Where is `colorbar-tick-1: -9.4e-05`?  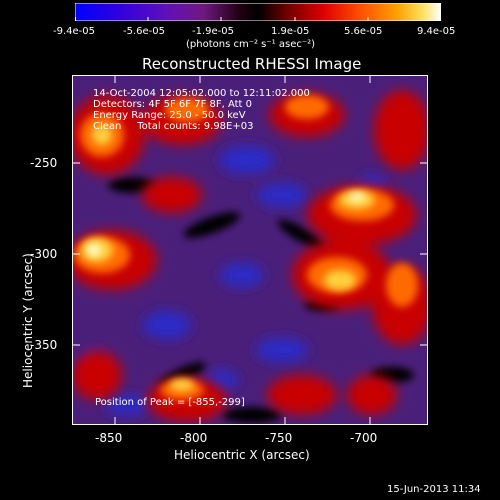
colorbar-tick-1: -9.4e-05 is located at coordinates (74, 31).